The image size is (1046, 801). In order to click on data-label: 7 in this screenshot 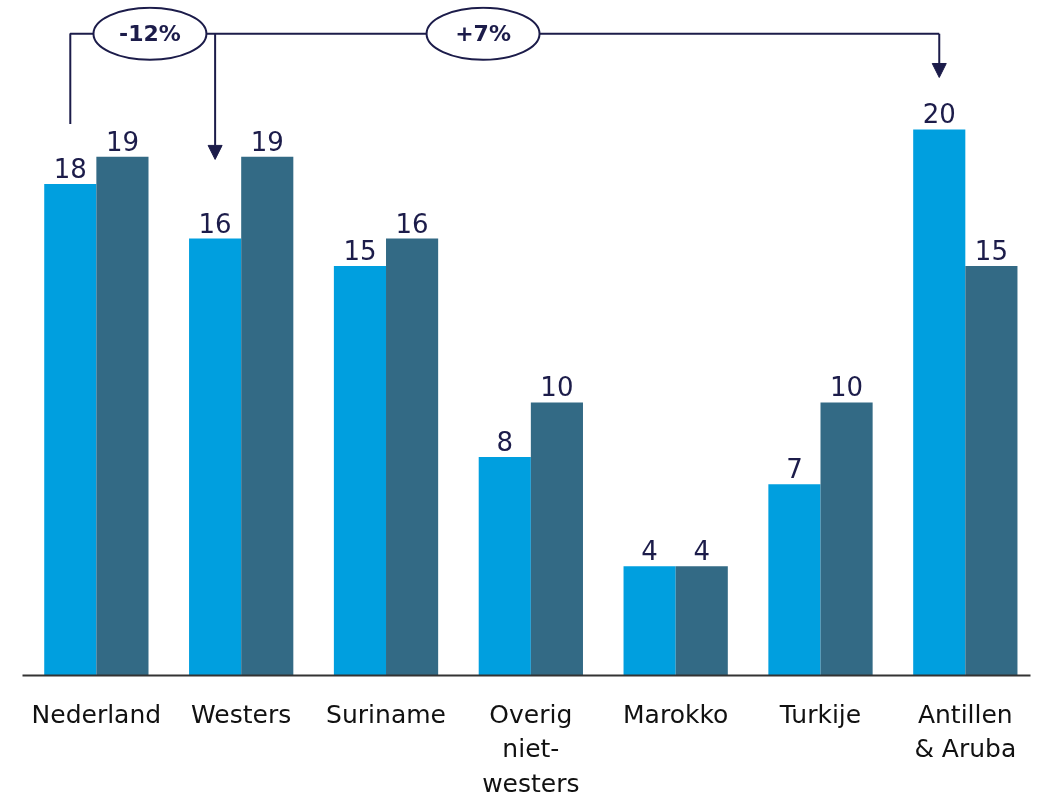, I will do `click(794, 469)`.